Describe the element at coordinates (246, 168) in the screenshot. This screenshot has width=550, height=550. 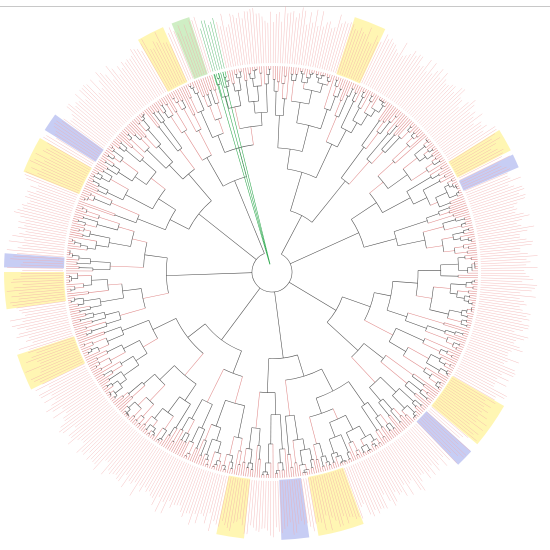
I see `green-clade-branch` at that location.